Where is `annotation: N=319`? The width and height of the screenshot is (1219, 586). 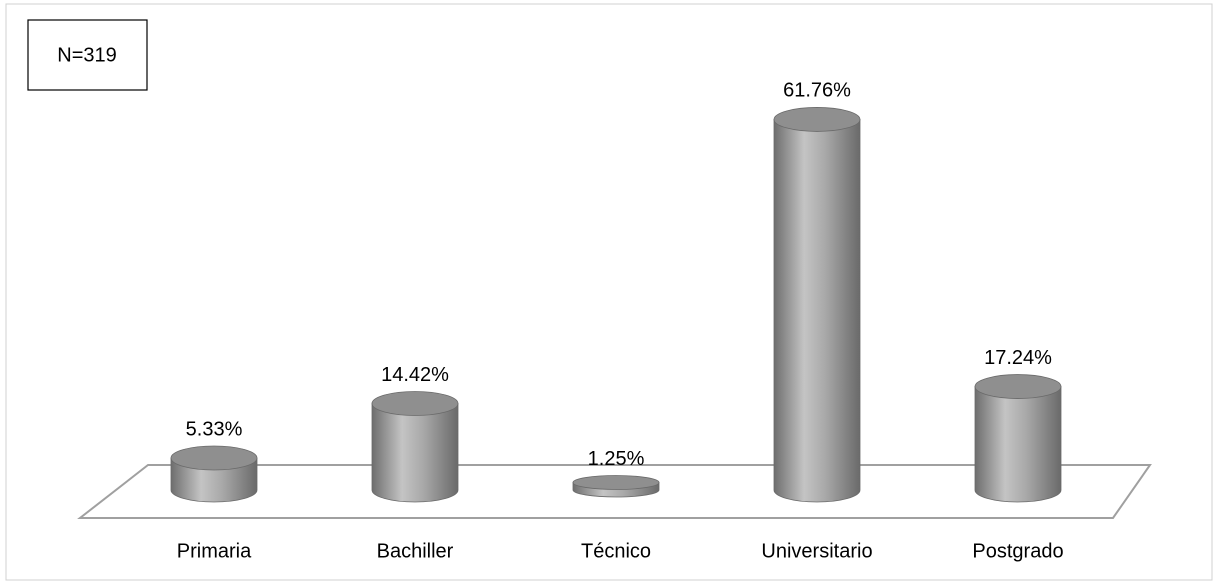
annotation: N=319 is located at coordinates (87, 55).